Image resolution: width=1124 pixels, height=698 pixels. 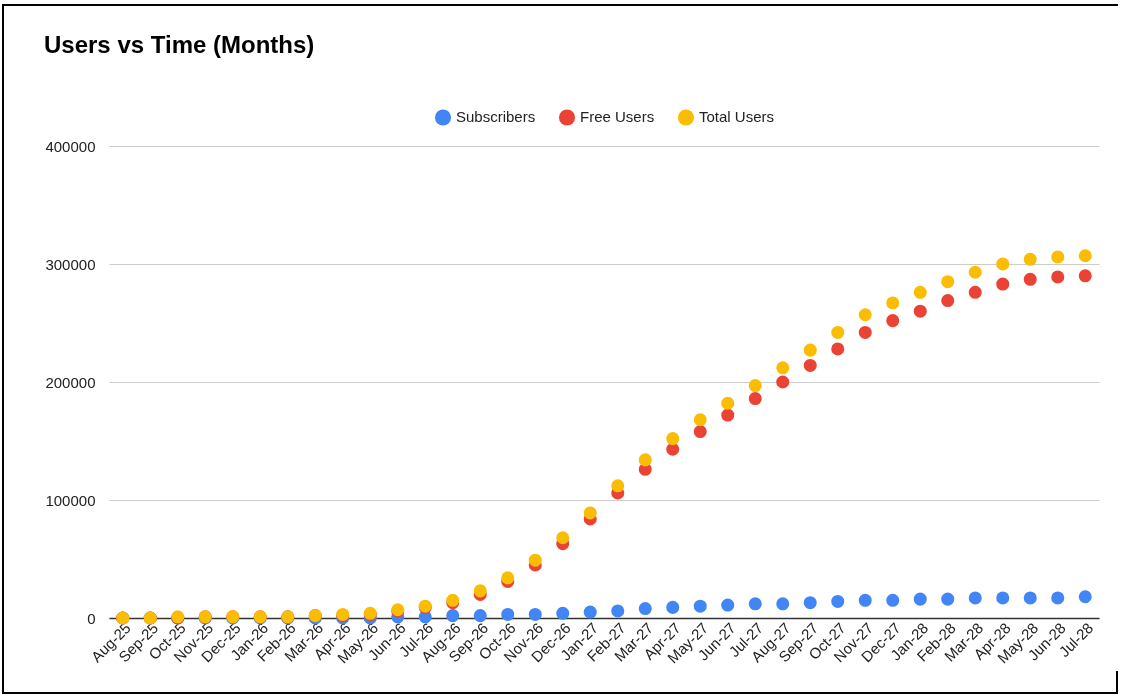 I want to click on y-tick-label: 100000, so click(x=70, y=500).